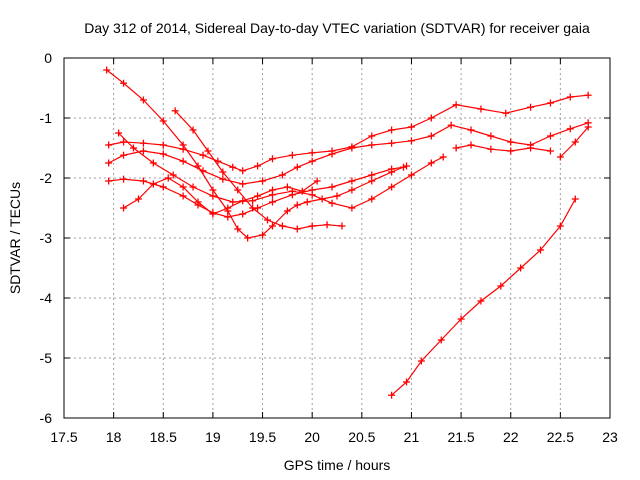 The image size is (640, 480). Describe the element at coordinates (460, 437) in the screenshot. I see `x-tick-label: 21.5` at that location.